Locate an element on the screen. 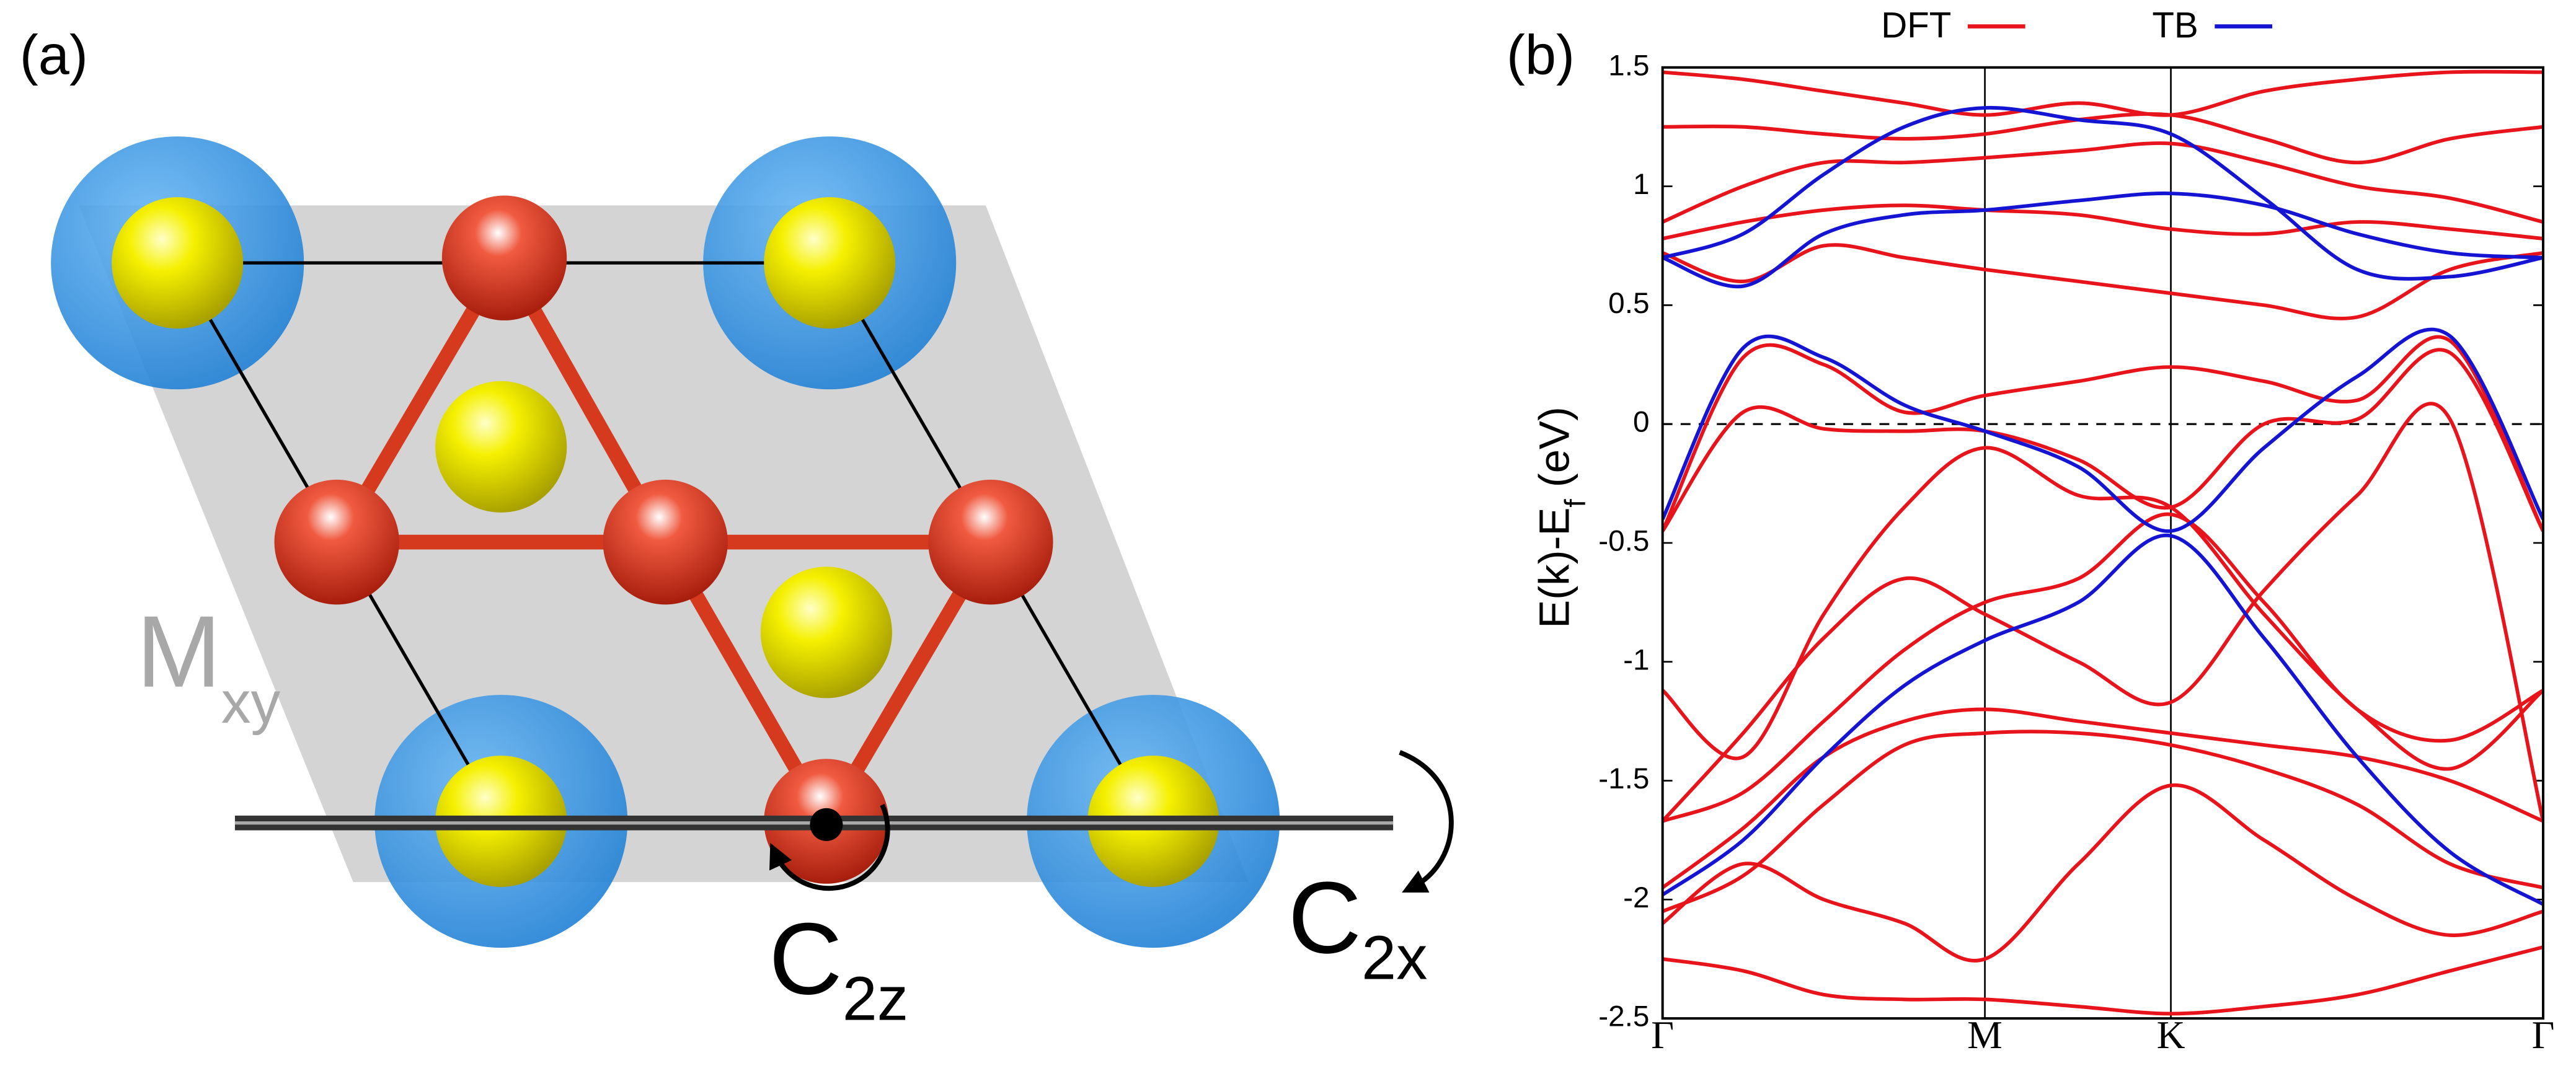 This screenshot has height=1076, width=2576. x-tick-label: K is located at coordinates (2171, 1035).